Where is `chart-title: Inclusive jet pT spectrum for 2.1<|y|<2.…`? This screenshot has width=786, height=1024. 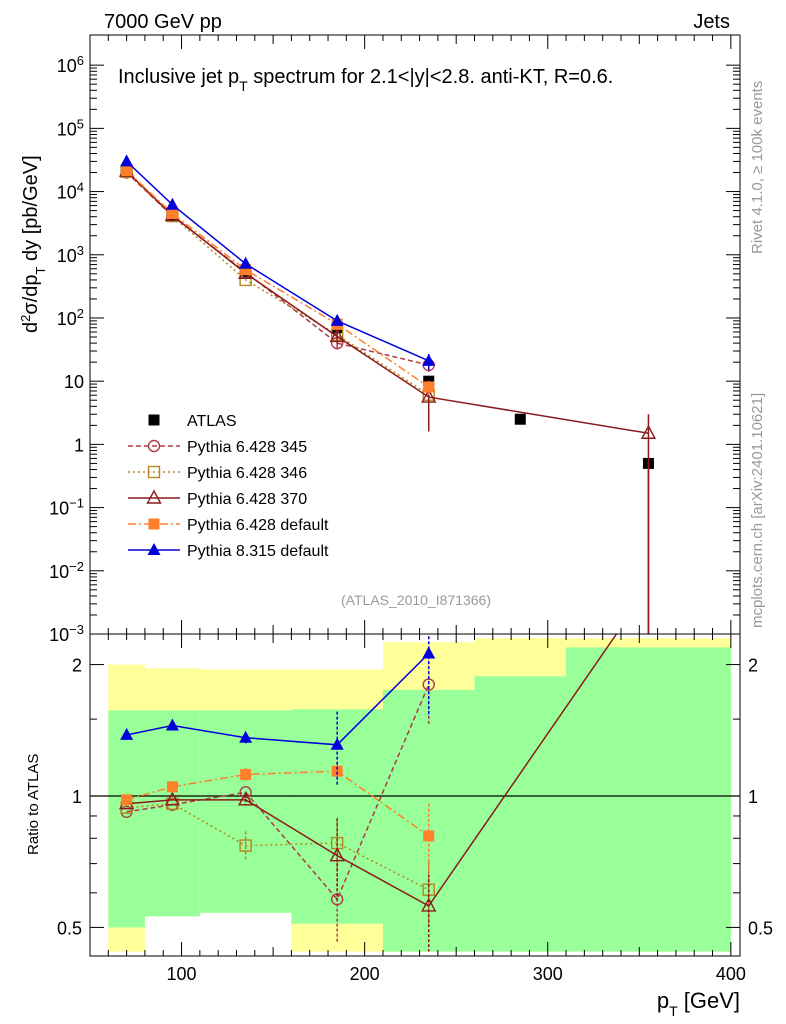
chart-title: Inclusive jet pT spectrum for 2.1<|y|<2.… is located at coordinates (365, 80).